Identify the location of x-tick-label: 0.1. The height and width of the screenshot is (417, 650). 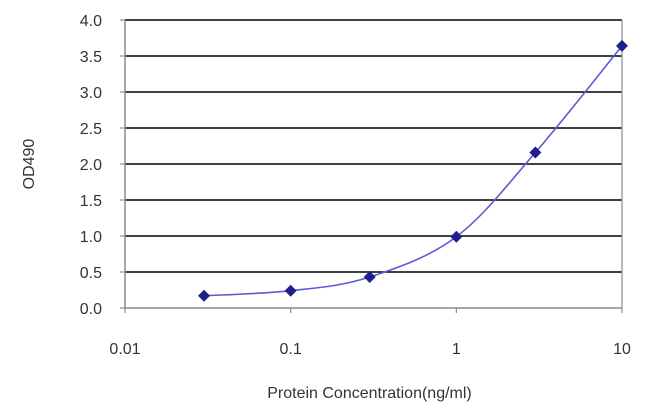
(291, 349).